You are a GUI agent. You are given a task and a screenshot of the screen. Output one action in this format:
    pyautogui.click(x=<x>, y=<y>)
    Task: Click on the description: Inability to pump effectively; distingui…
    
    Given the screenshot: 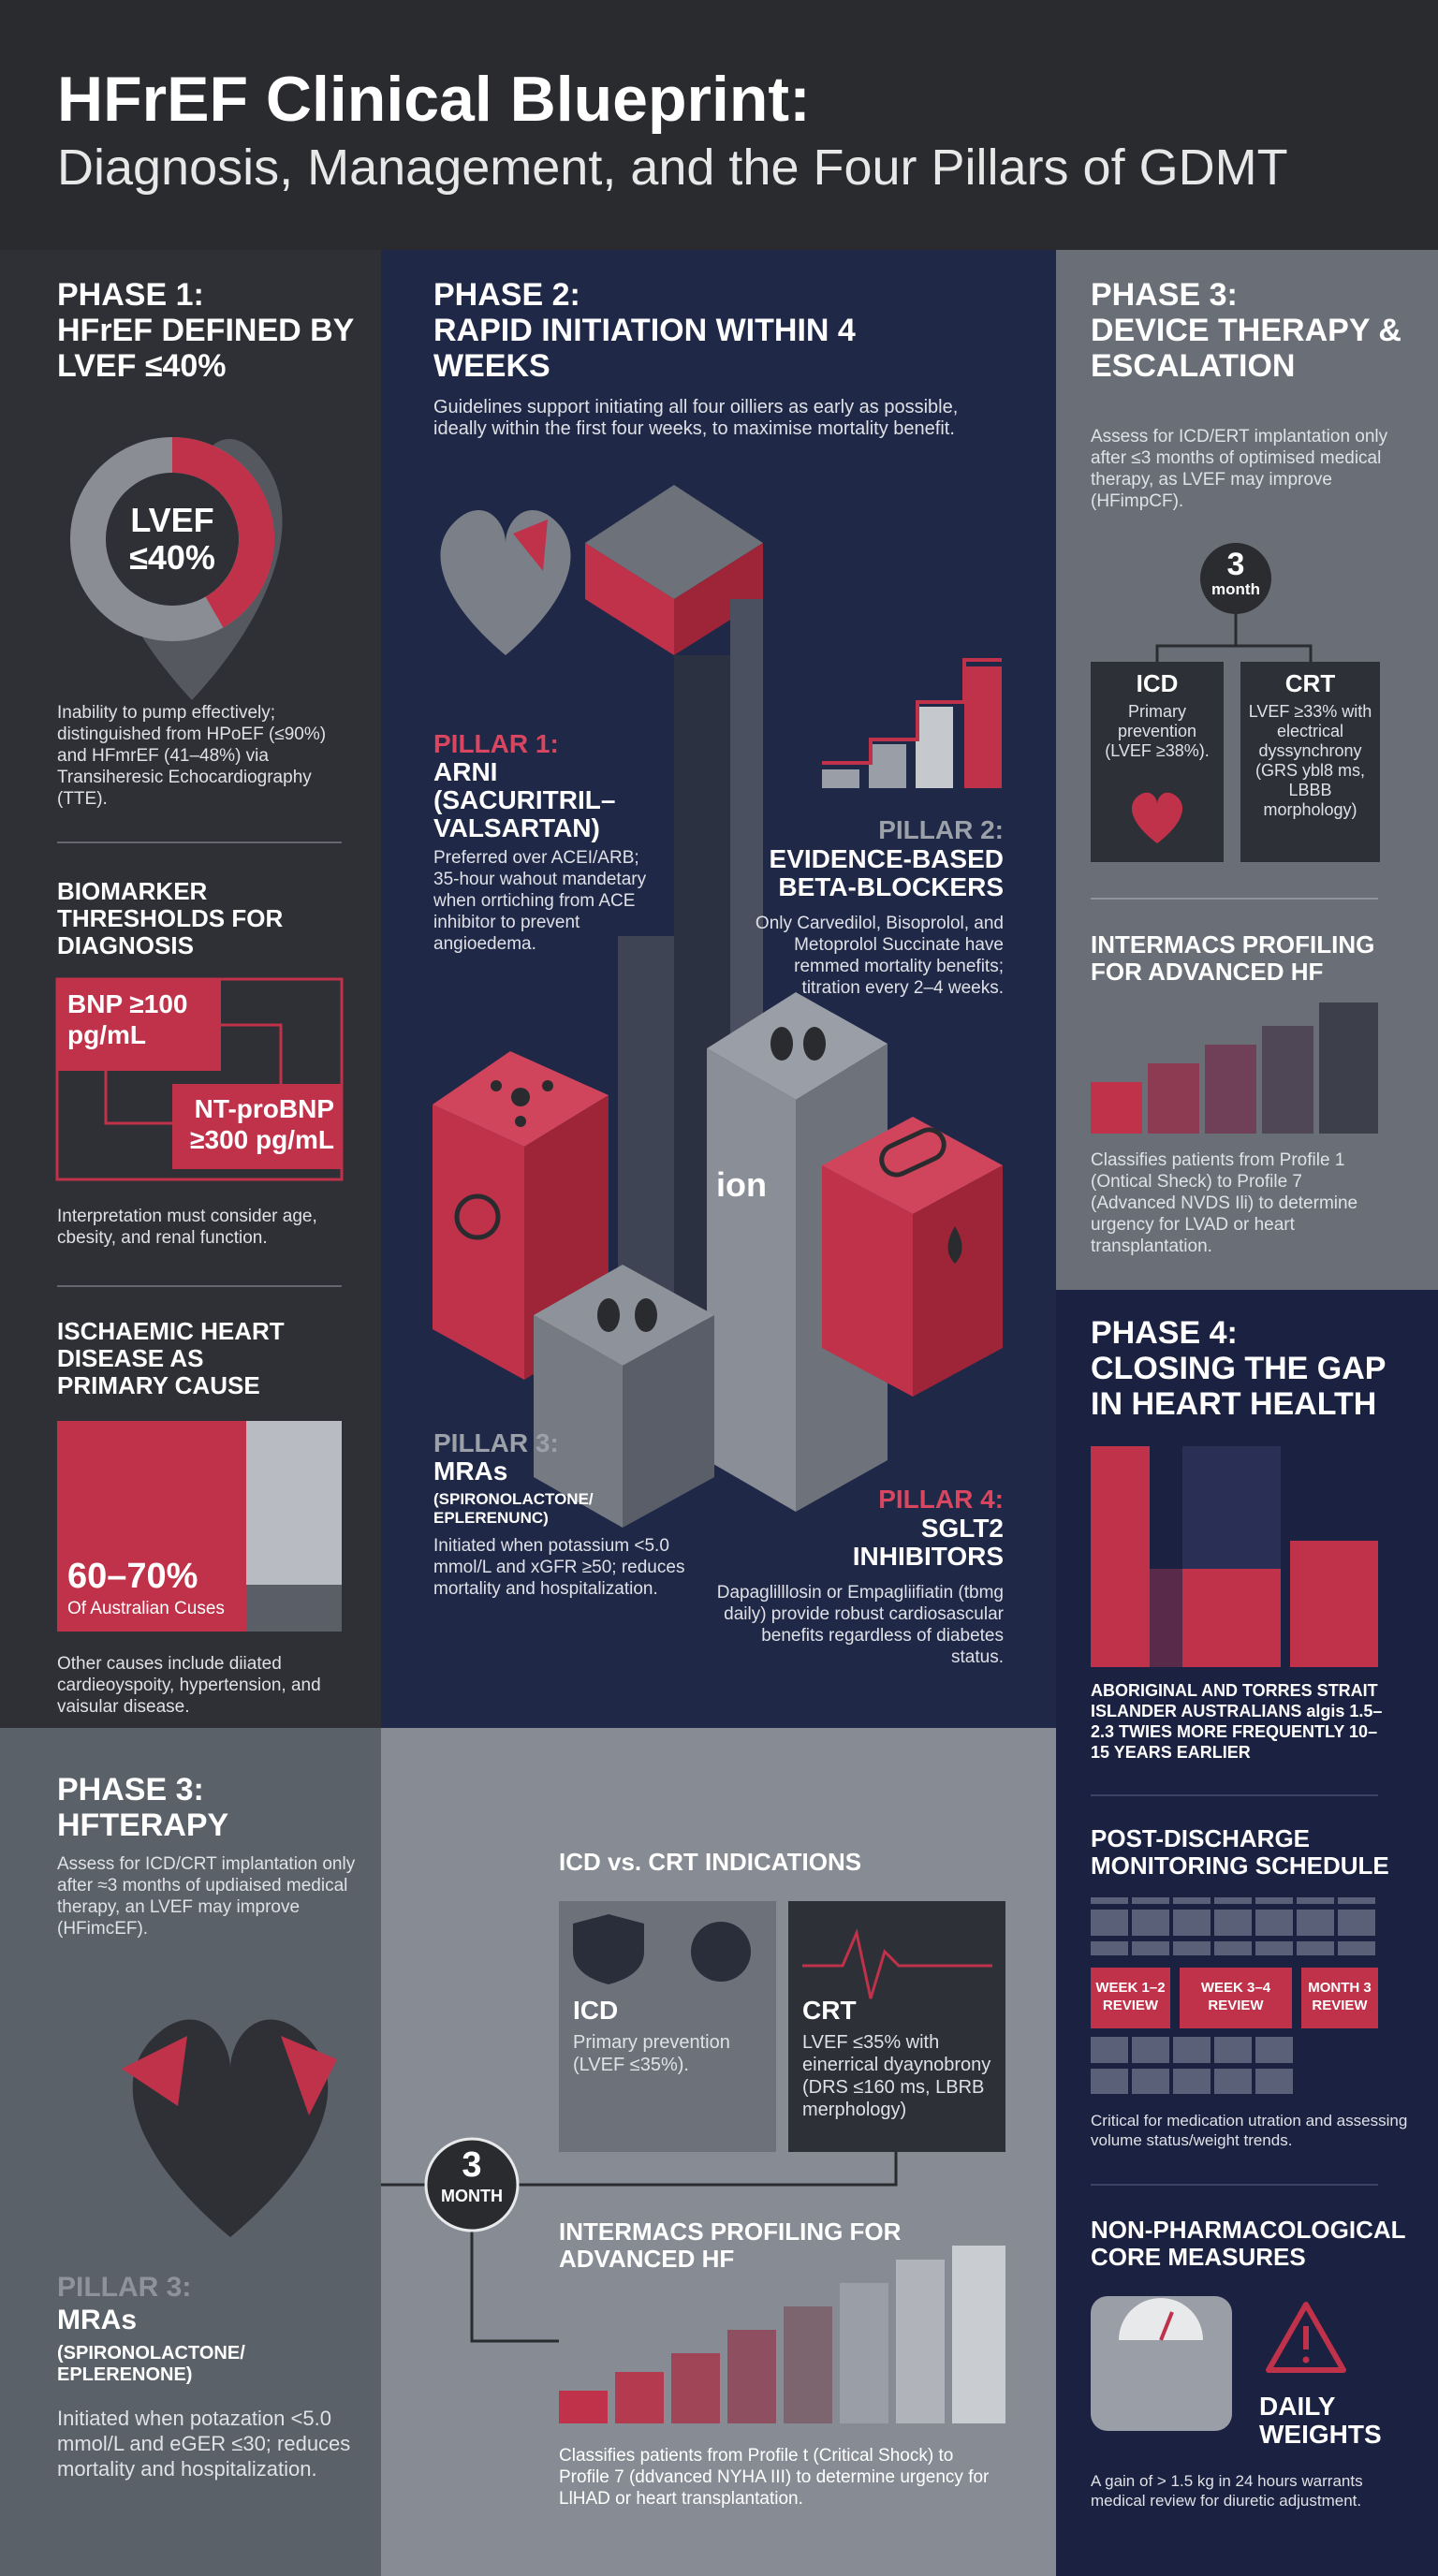 What is the action you would take?
    pyautogui.click(x=192, y=756)
    